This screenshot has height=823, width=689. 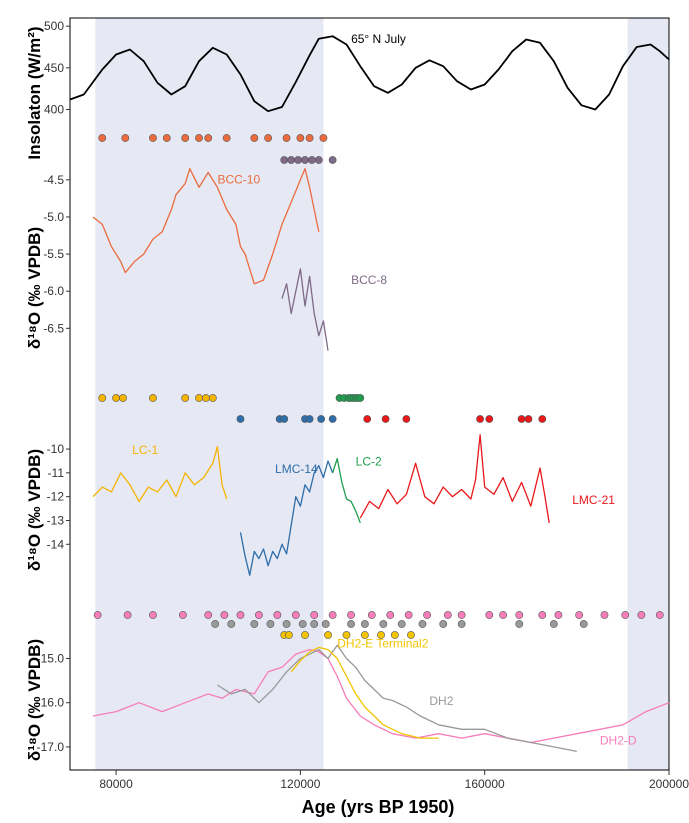 I want to click on series-label-dh2: DH2, so click(x=441, y=701).